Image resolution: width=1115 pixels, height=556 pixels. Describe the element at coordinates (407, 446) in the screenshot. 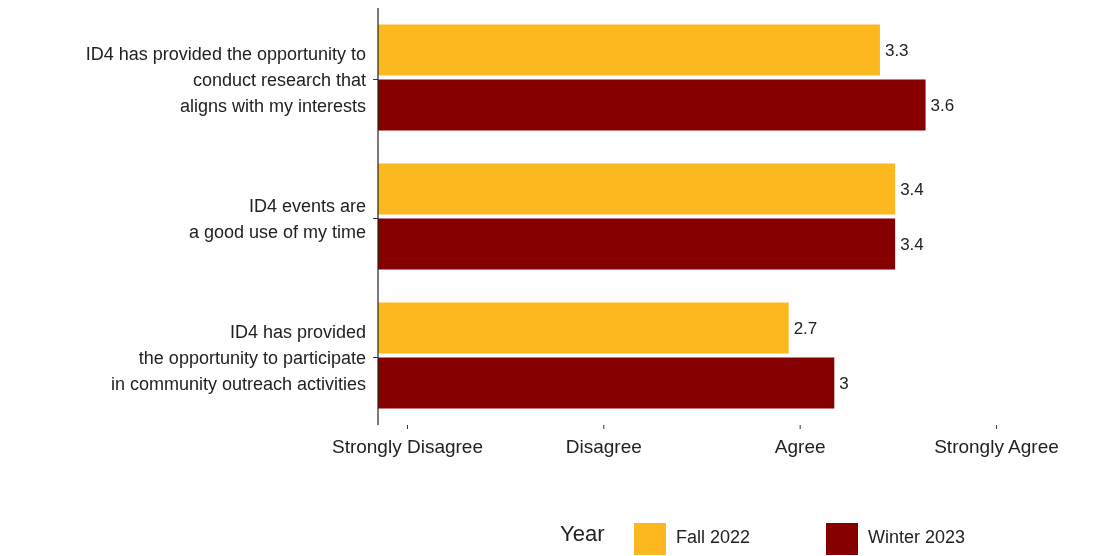

I see `text: Strongly Disagree` at that location.